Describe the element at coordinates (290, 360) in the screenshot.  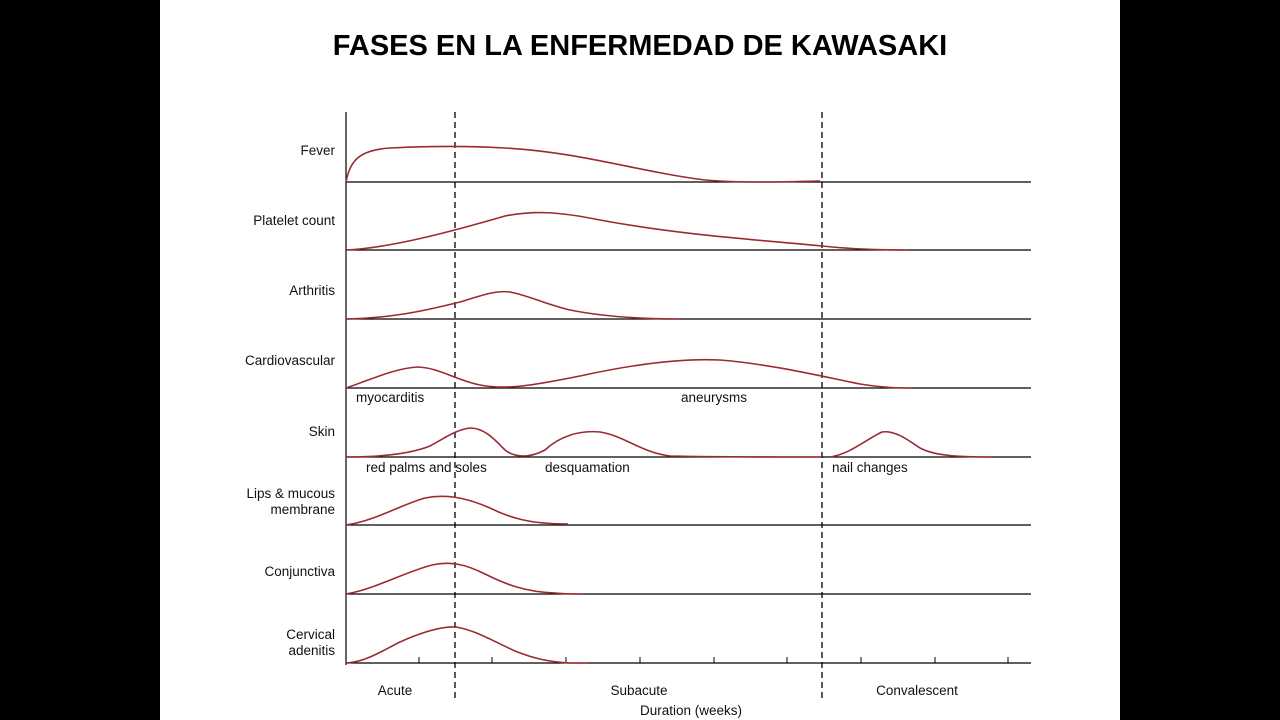
I see `row-label-cardiovascular: Cardiovascular` at that location.